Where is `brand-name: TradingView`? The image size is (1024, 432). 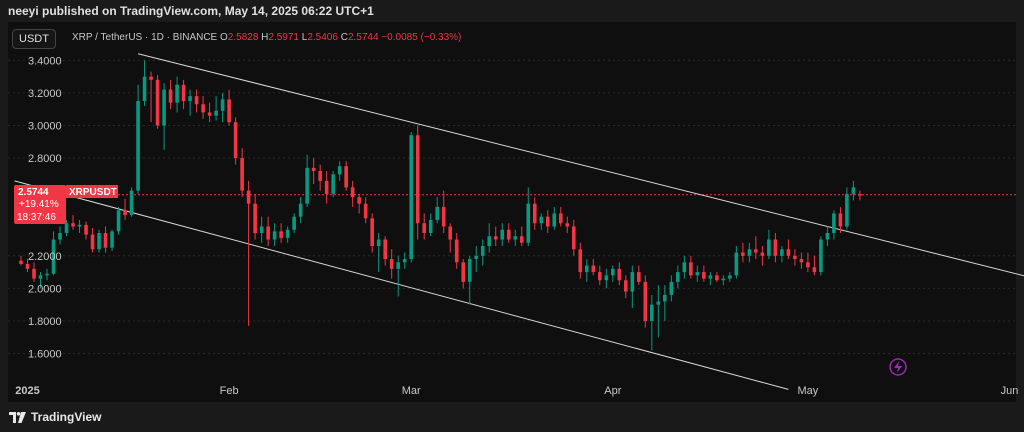 brand-name: TradingView is located at coordinates (66, 417).